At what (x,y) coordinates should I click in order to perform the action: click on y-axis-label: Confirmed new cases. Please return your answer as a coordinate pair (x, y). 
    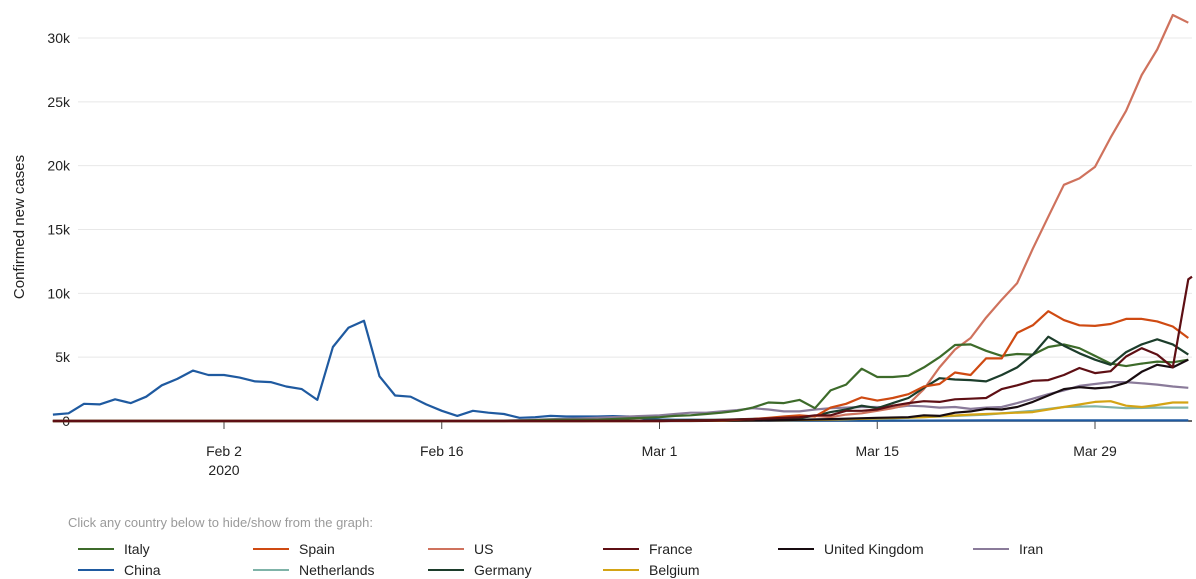
    Looking at the image, I should click on (19, 227).